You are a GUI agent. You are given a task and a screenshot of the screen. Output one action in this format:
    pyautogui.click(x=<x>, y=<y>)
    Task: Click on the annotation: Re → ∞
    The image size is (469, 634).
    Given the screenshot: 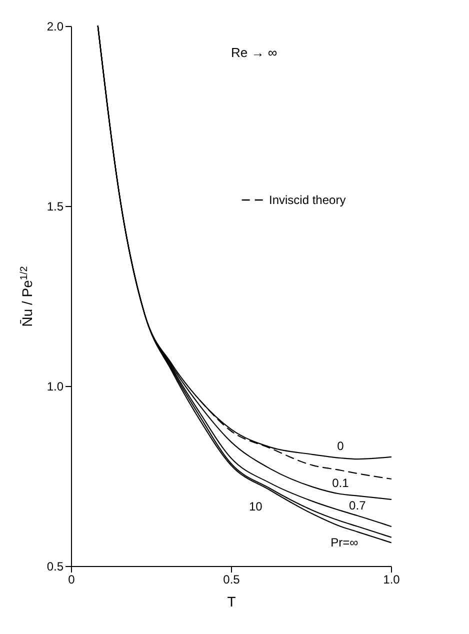 What is the action you would take?
    pyautogui.click(x=254, y=52)
    